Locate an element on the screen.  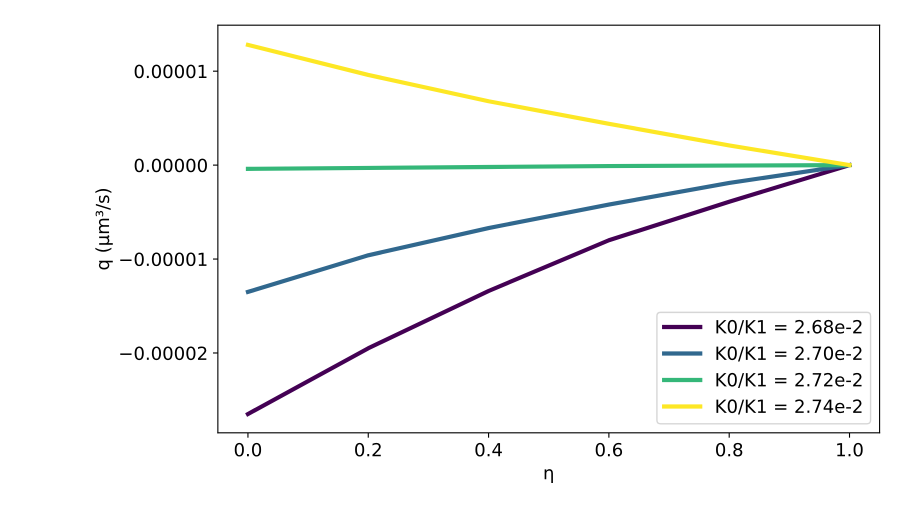
x-tick-label: 0.4 is located at coordinates (488, 449).